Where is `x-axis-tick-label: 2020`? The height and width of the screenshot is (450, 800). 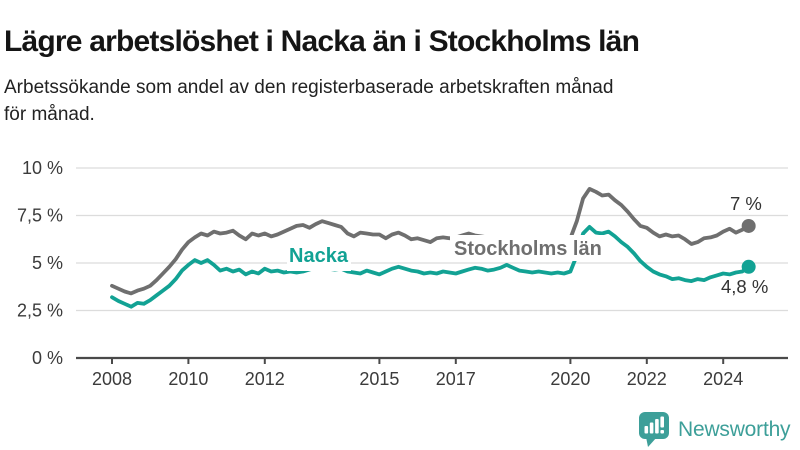
x-axis-tick-label: 2020 is located at coordinates (570, 379).